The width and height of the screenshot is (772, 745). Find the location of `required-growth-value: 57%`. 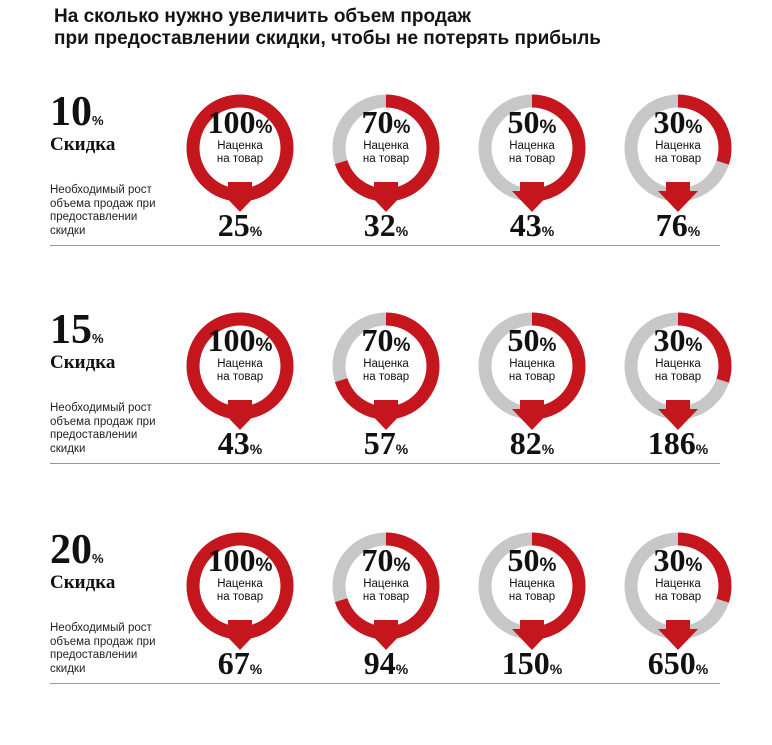

required-growth-value: 57% is located at coordinates (386, 443).